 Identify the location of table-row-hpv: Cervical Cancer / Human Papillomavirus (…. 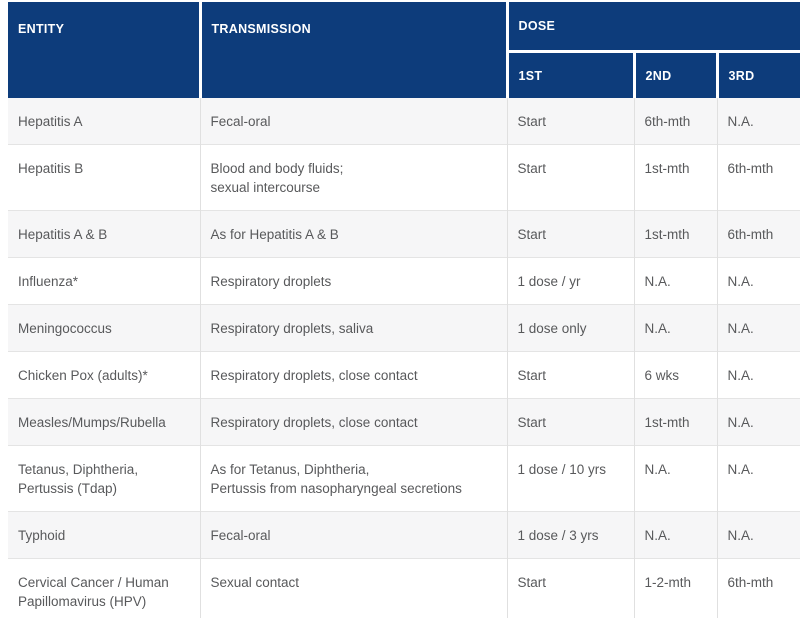
(404, 588).